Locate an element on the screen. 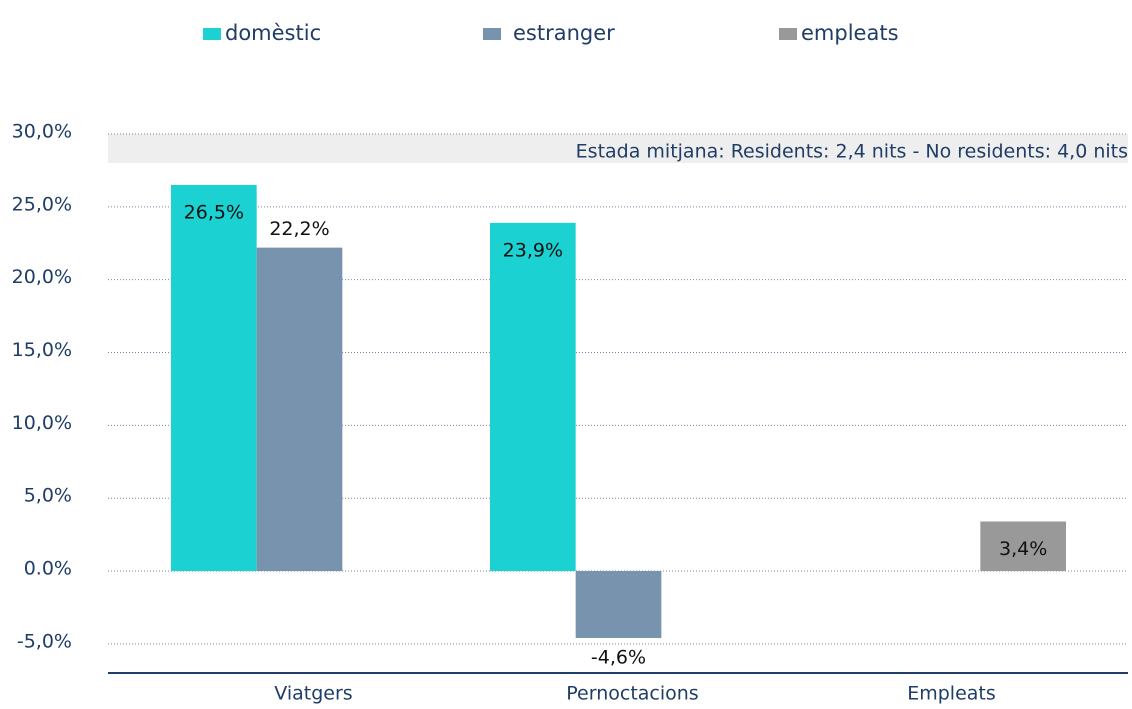 This screenshot has height=709, width=1132. y-tick-label: 25,0% is located at coordinates (42, 204).